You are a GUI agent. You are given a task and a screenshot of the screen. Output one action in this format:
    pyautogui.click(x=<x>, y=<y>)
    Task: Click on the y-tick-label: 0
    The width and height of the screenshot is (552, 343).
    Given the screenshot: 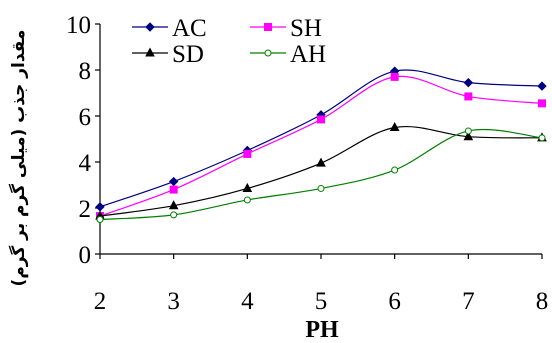 What is the action you would take?
    pyautogui.click(x=85, y=255)
    